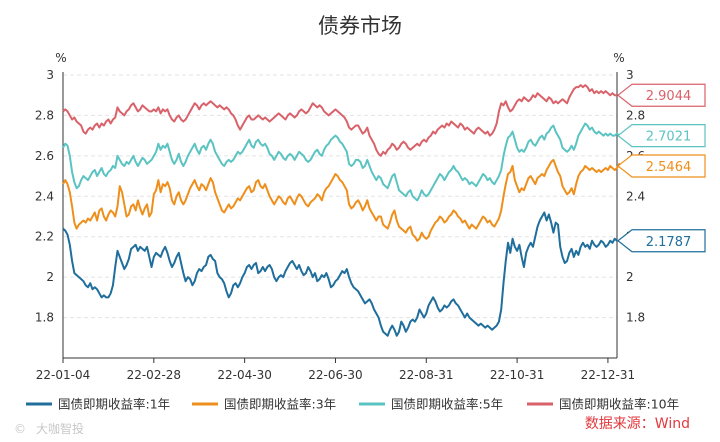  What do you see at coordinates (114, 404) in the screenshot?
I see `legend-label: 国债即期收益率:1年` at bounding box center [114, 404].